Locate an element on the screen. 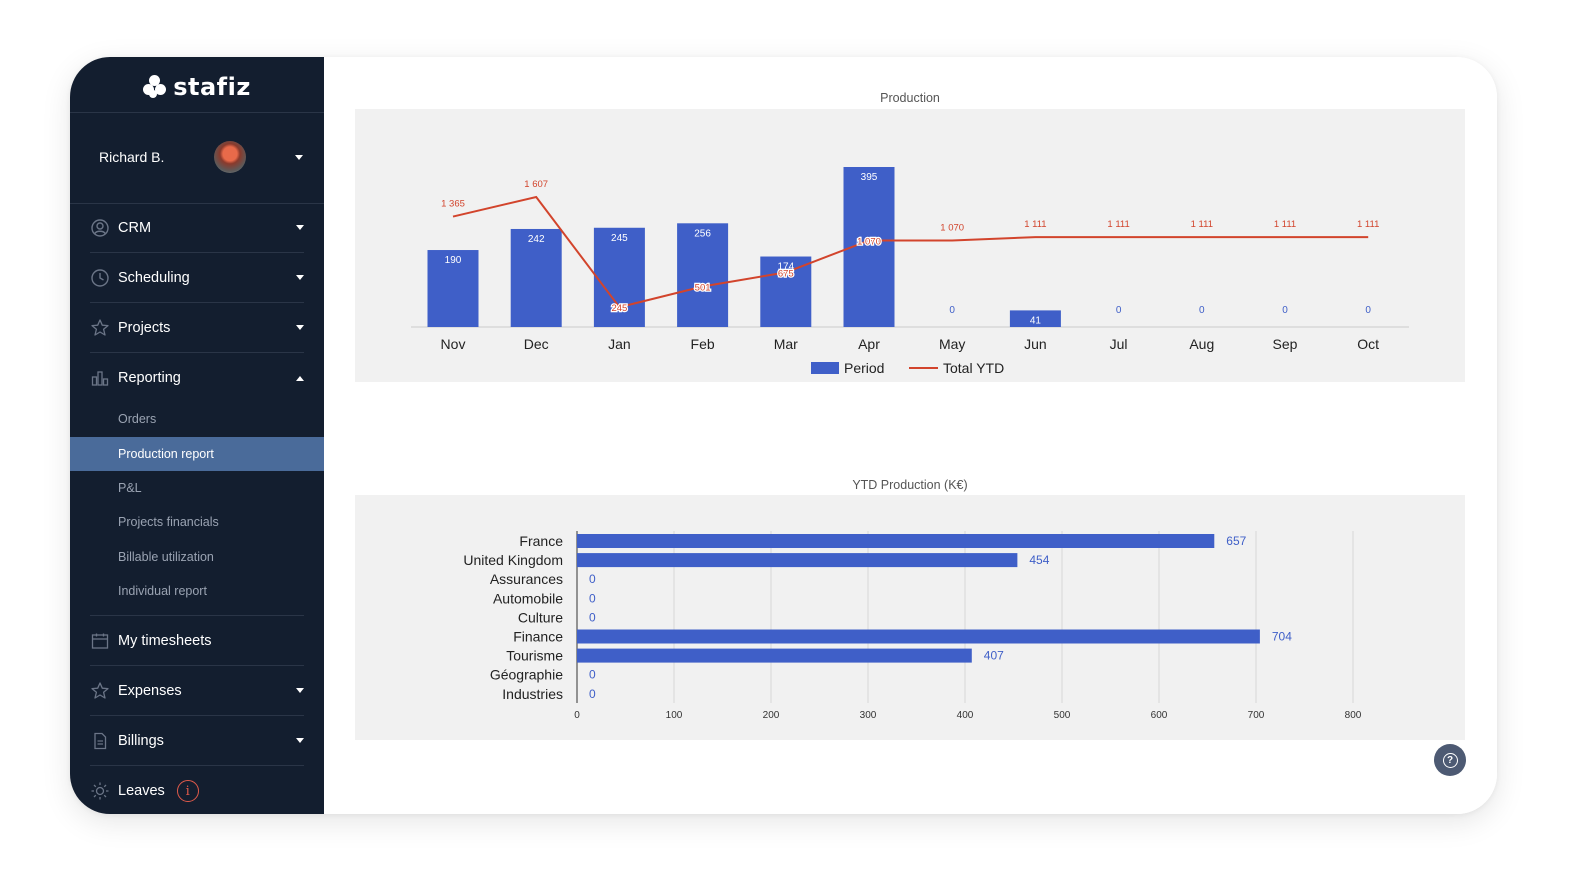  x-tick-jul: Jul is located at coordinates (1119, 344).